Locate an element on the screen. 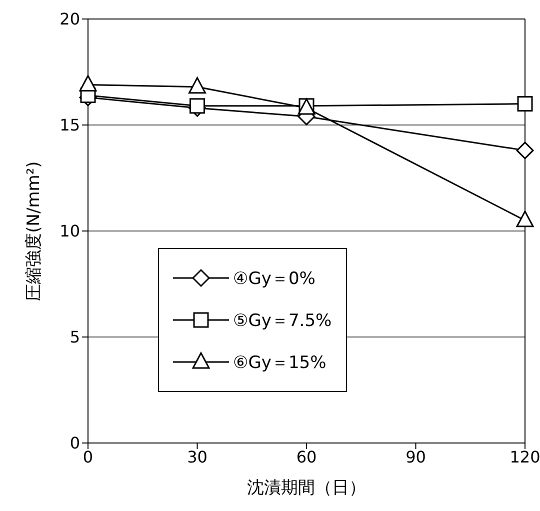  x-tick-label: 120 is located at coordinates (525, 456).